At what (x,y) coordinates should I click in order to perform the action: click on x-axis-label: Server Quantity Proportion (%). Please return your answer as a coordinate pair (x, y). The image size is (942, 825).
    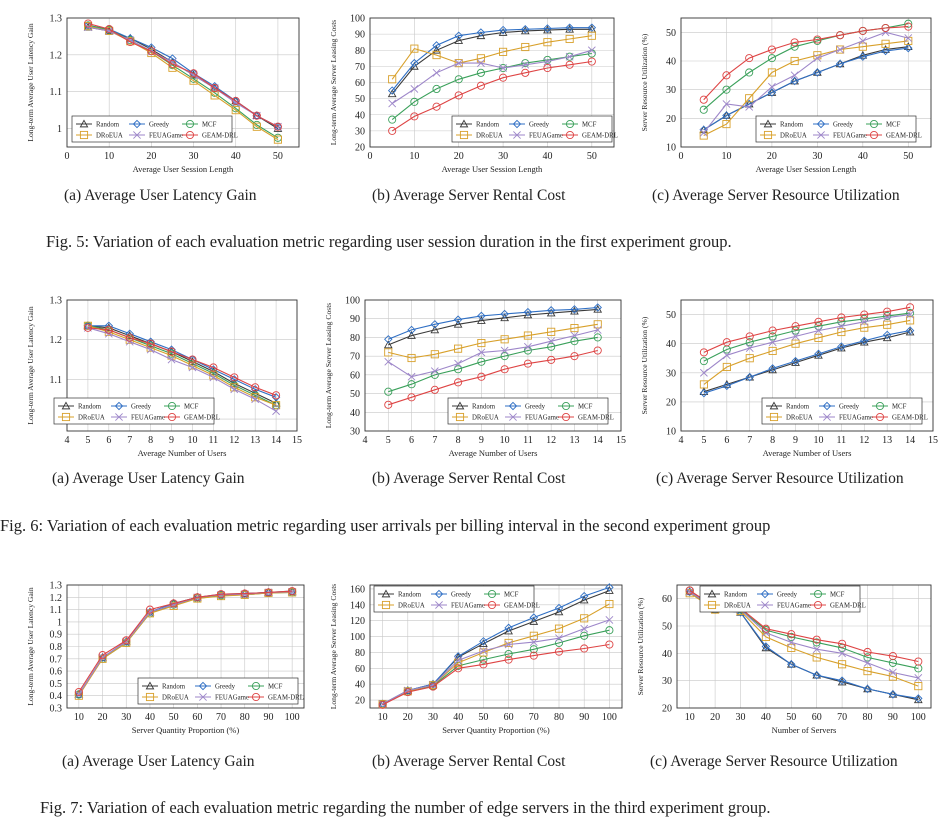
    Looking at the image, I should click on (496, 730).